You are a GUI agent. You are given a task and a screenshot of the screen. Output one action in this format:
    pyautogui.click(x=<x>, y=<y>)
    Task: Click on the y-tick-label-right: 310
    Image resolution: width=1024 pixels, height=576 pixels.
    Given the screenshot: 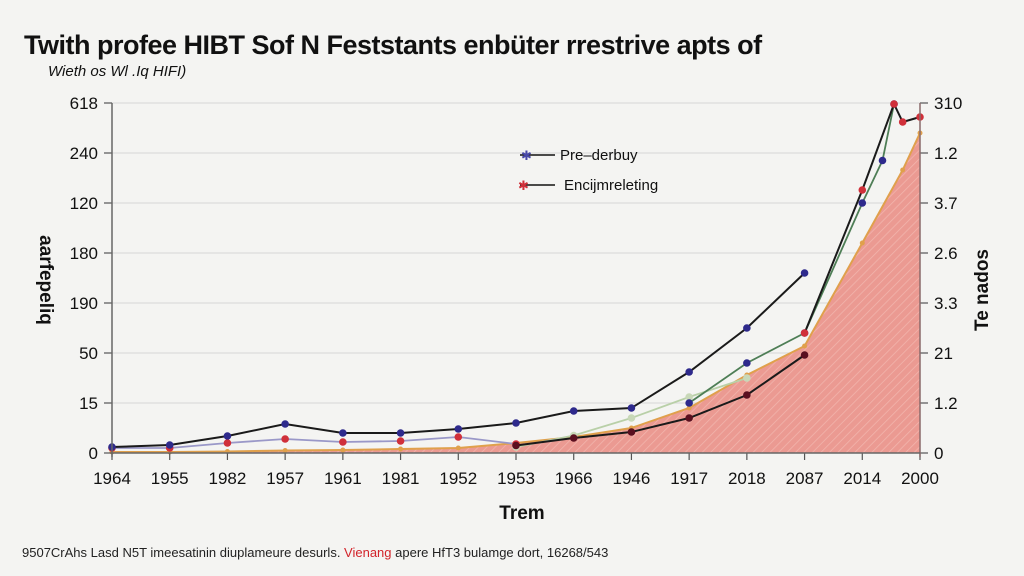 What is the action you would take?
    pyautogui.click(x=948, y=103)
    